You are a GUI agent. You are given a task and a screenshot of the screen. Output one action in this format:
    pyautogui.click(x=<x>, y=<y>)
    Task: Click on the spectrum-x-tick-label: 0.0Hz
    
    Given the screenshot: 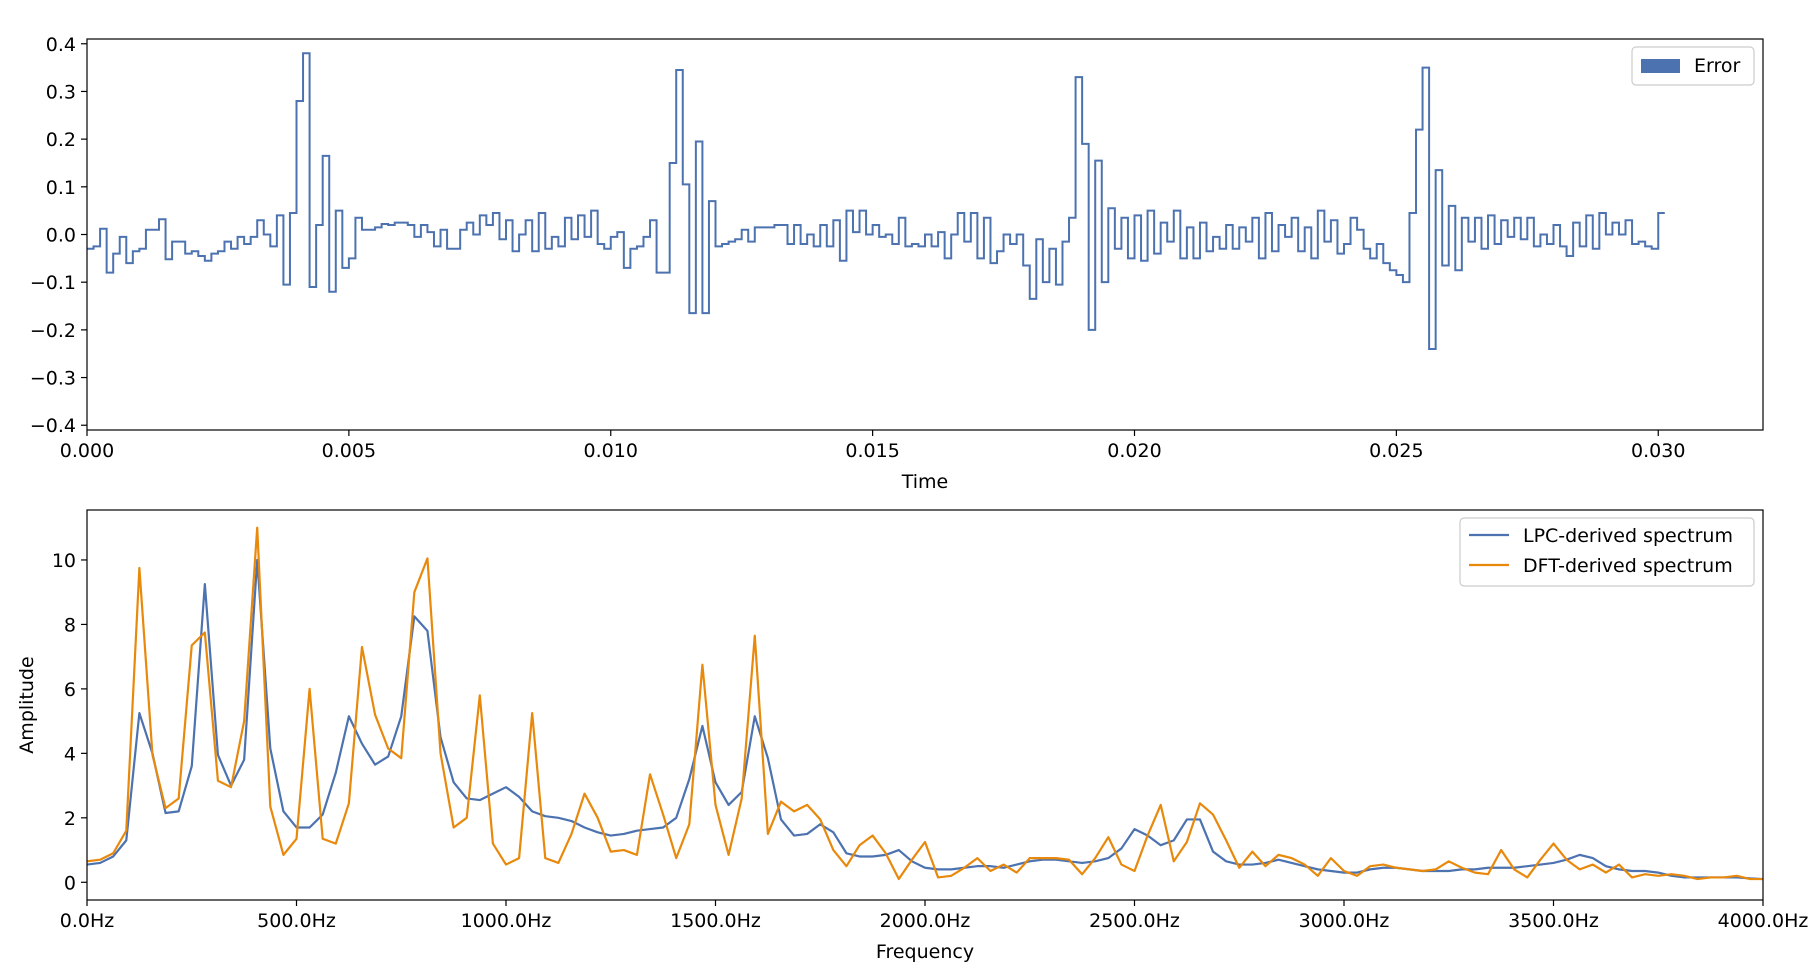 What is the action you would take?
    pyautogui.click(x=87, y=921)
    